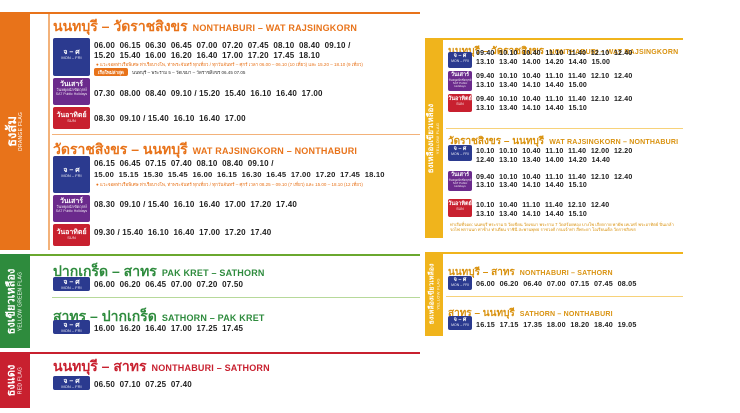 The width and height of the screenshot is (740, 413). What do you see at coordinates (261, 232) in the screenshot?
I see `departure-time: 17.40` at bounding box center [261, 232].